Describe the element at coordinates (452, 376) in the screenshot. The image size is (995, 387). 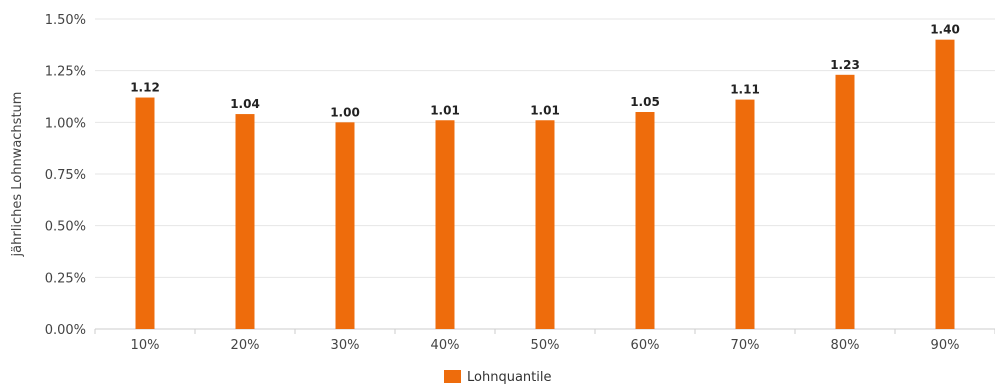
I see `legend-swatch` at that location.